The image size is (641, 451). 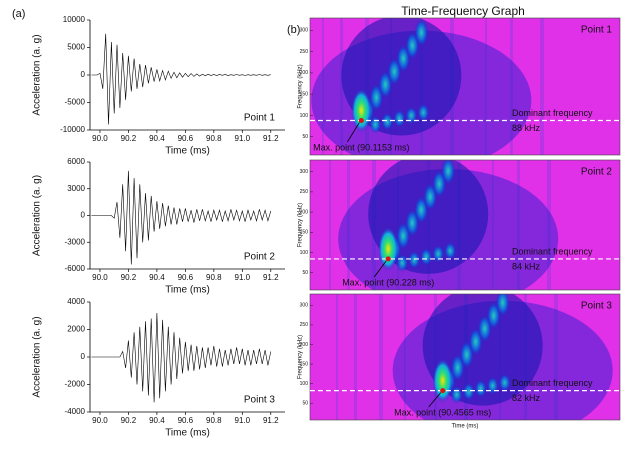 What do you see at coordinates (526, 398) in the screenshot?
I see `dominant-label: 82 kHz` at bounding box center [526, 398].